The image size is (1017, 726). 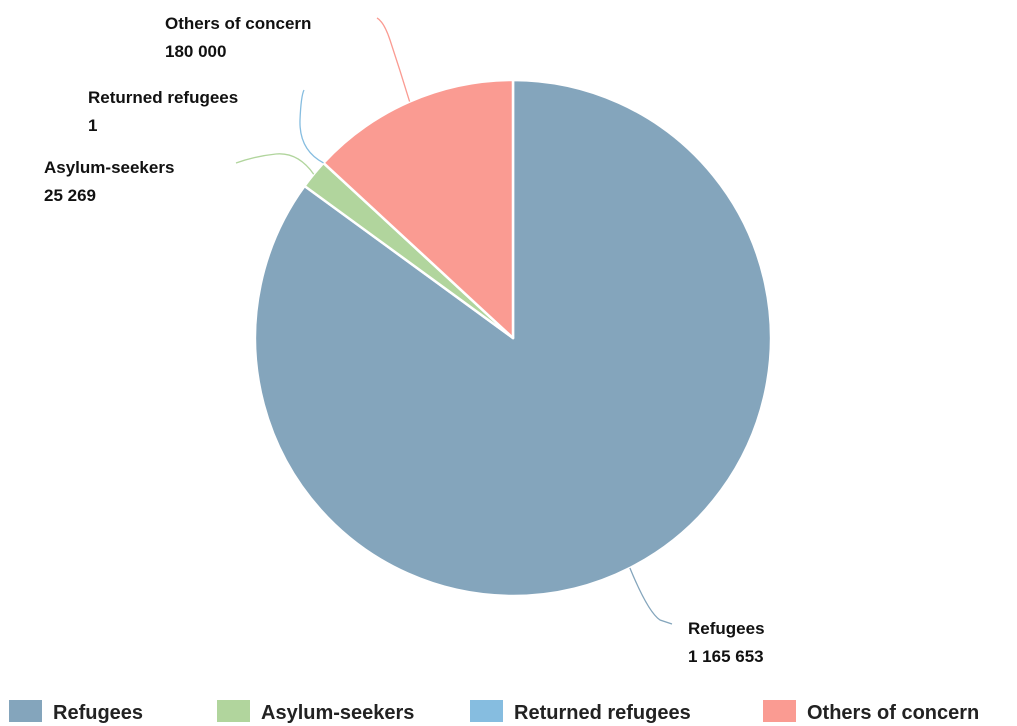 What do you see at coordinates (651, 596) in the screenshot?
I see `leader-line-refugees` at bounding box center [651, 596].